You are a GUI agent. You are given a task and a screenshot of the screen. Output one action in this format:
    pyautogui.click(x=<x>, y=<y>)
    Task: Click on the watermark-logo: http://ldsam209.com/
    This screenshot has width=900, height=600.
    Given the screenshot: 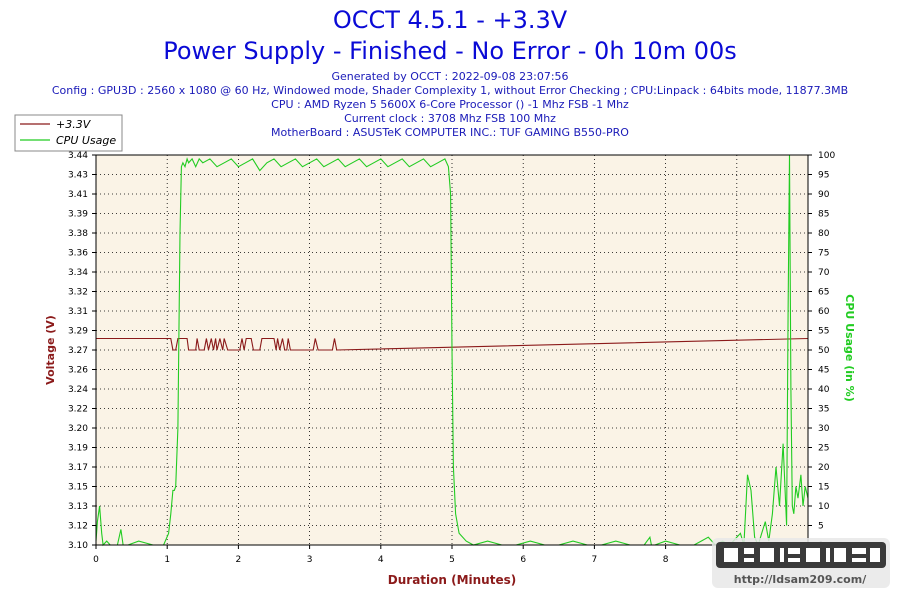 What is the action you would take?
    pyautogui.click(x=801, y=563)
    